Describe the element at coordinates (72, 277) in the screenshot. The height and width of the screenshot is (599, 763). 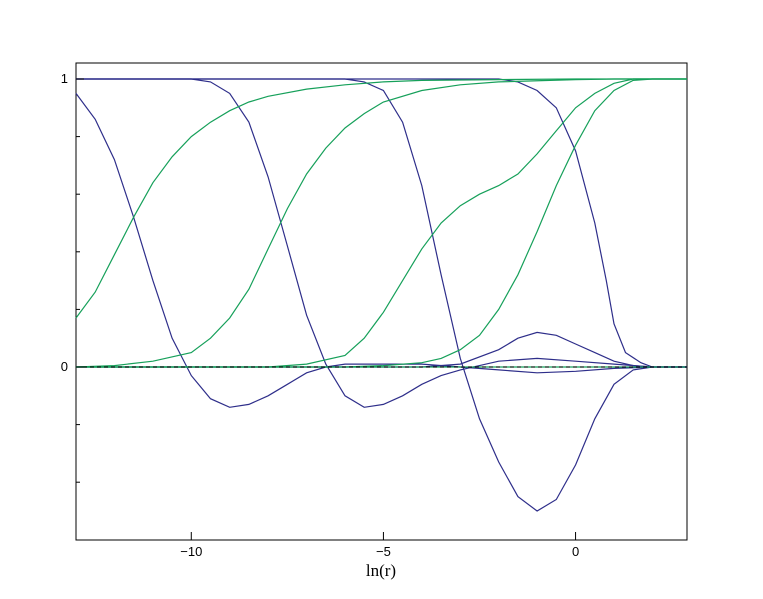
I see `y-axis-ticks: 10` at that location.